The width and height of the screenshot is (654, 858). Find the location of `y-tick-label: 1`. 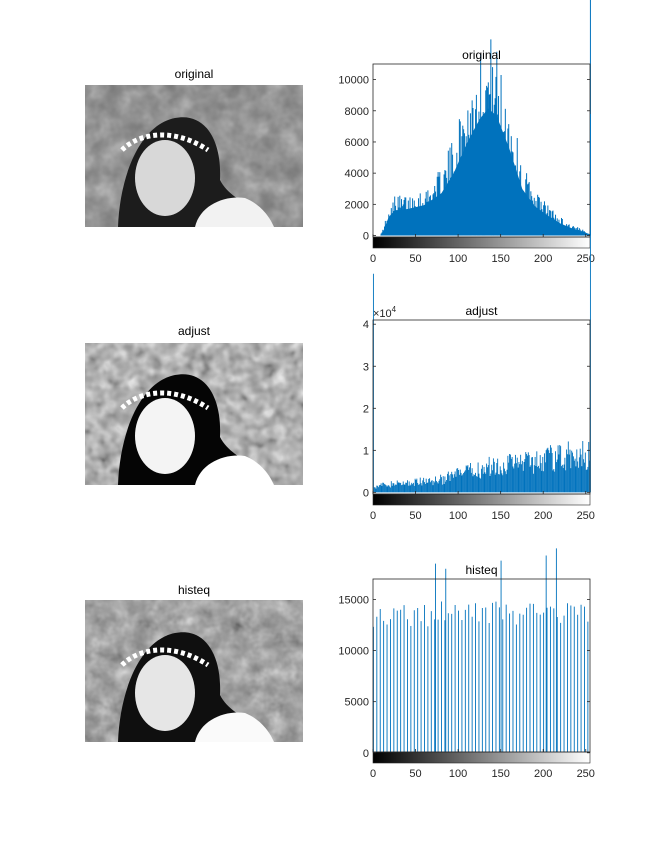

y-tick-label: 1 is located at coordinates (366, 451).